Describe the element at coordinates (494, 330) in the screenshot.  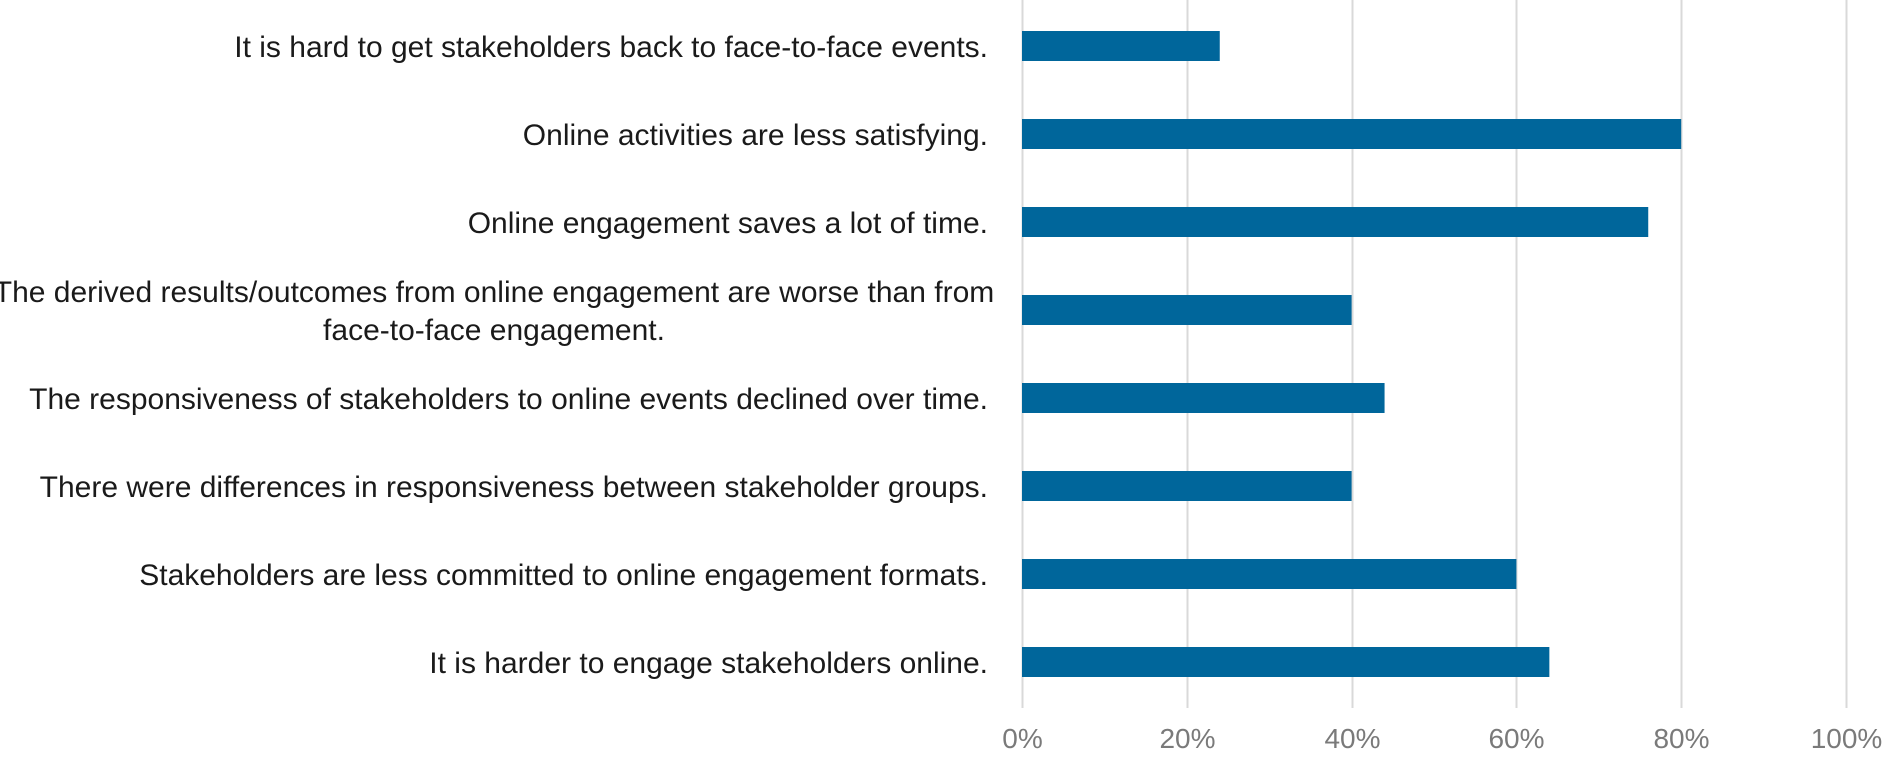
I see `category-label: face-to-face engagement.` at that location.